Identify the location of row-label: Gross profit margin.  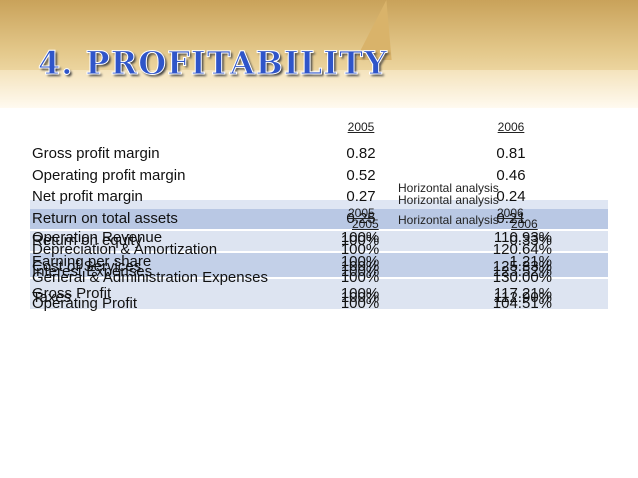
(96, 153).